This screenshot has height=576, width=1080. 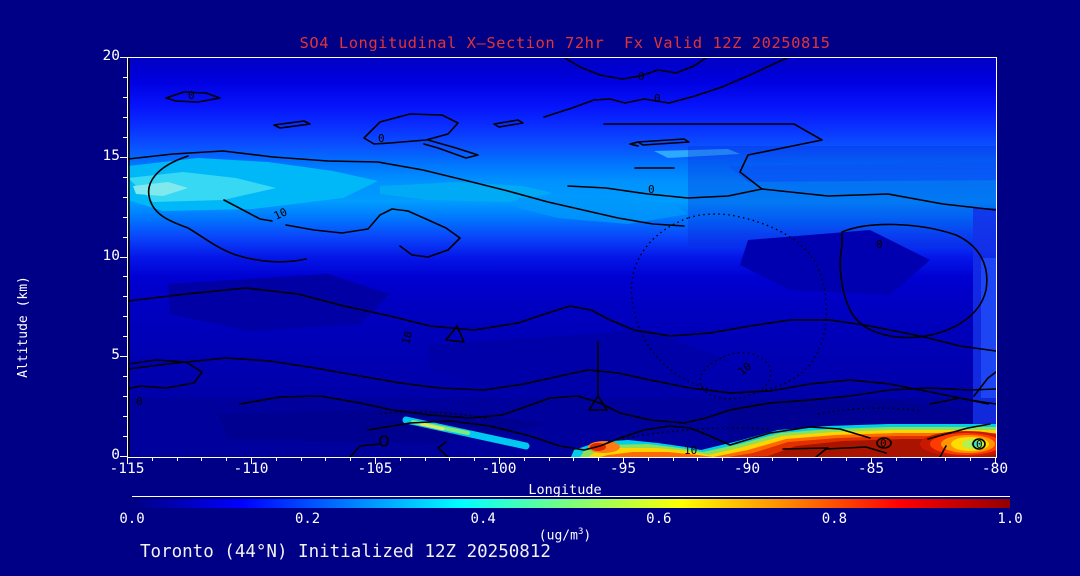 I want to click on x-tick-label: -105, so click(x=375, y=469).